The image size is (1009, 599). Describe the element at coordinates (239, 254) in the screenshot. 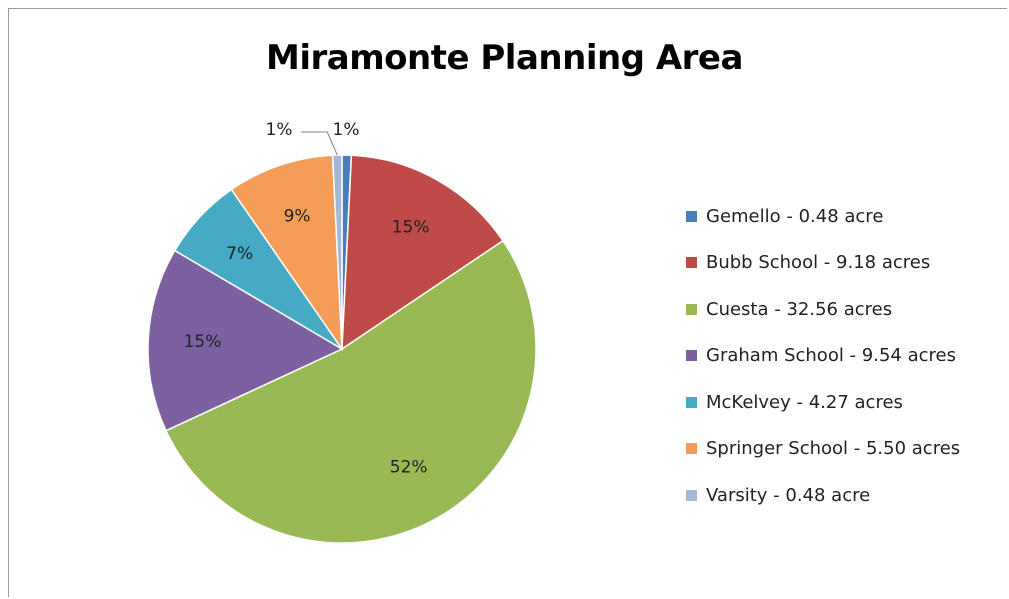

I see `data-label-4: 7%` at that location.